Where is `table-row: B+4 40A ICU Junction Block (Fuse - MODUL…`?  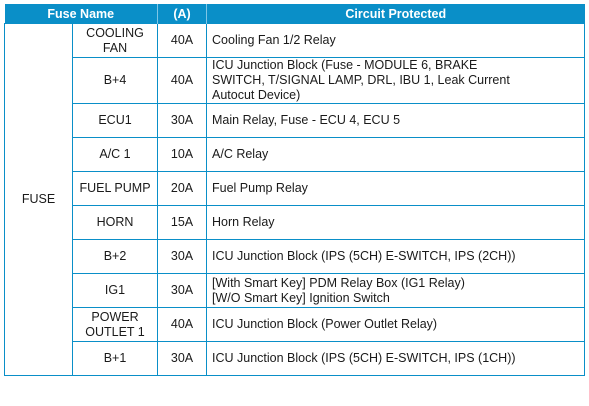
table-row: B+4 40A ICU Junction Block (Fuse - MODUL… is located at coordinates (295, 80).